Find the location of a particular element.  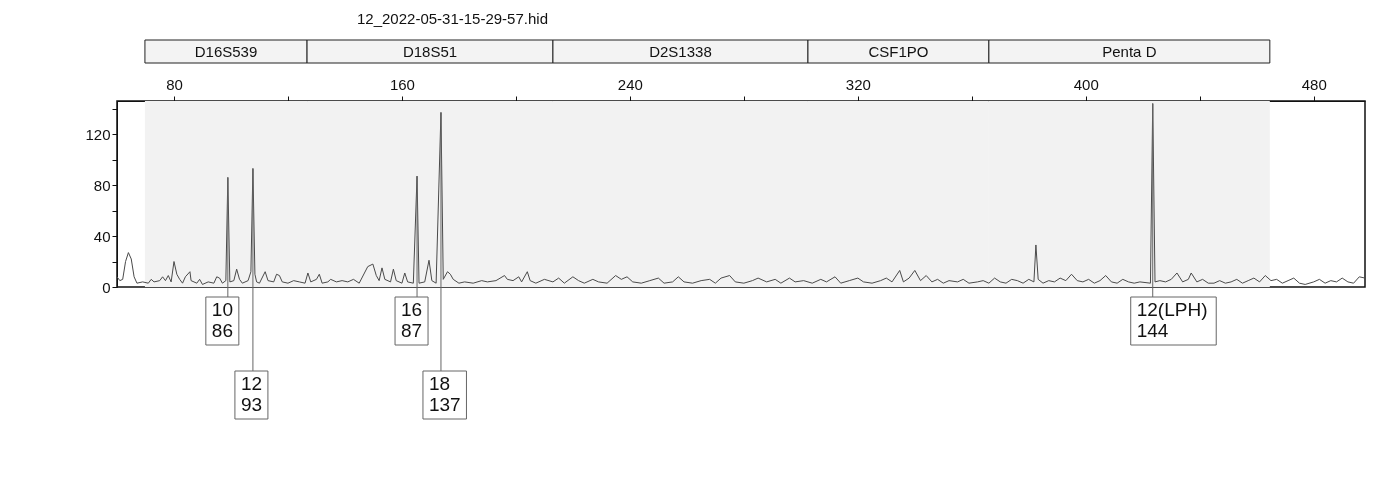

annotation: 12(LPH) 144 is located at coordinates (1172, 320).